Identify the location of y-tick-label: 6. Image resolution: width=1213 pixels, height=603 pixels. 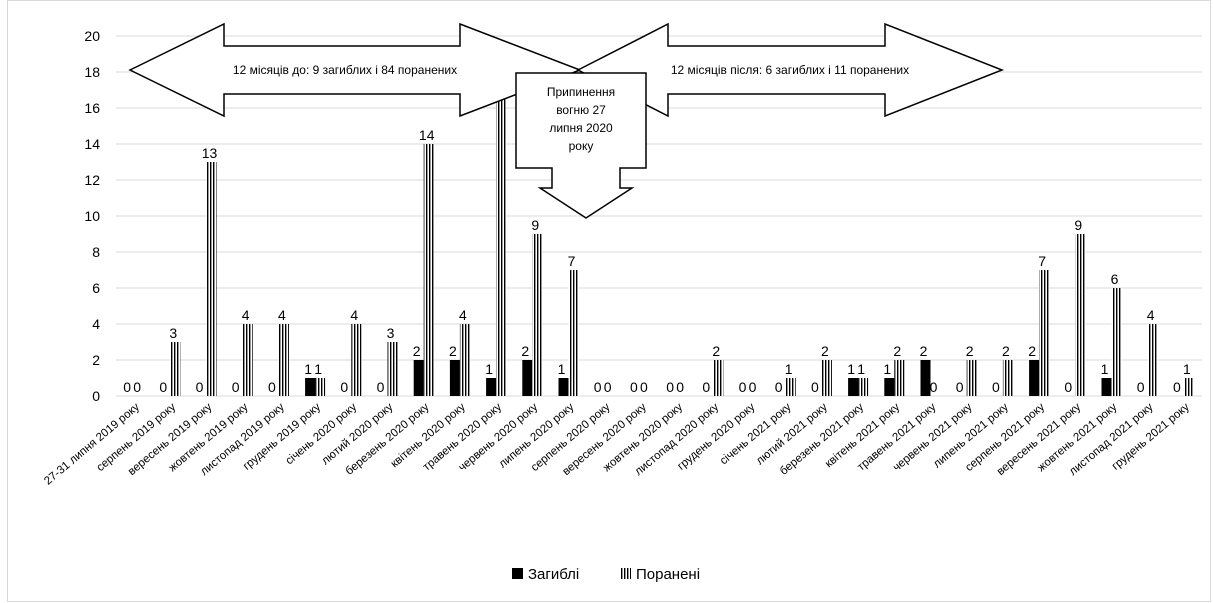
(96, 288).